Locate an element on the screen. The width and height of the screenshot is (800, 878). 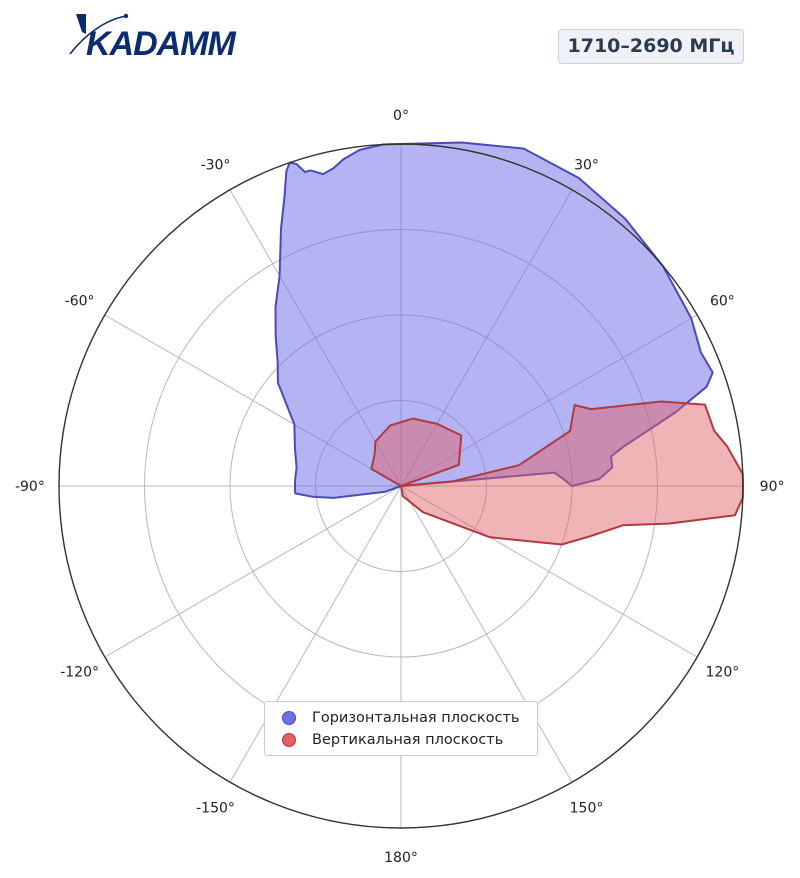
logo-dot is located at coordinates (126, 16).